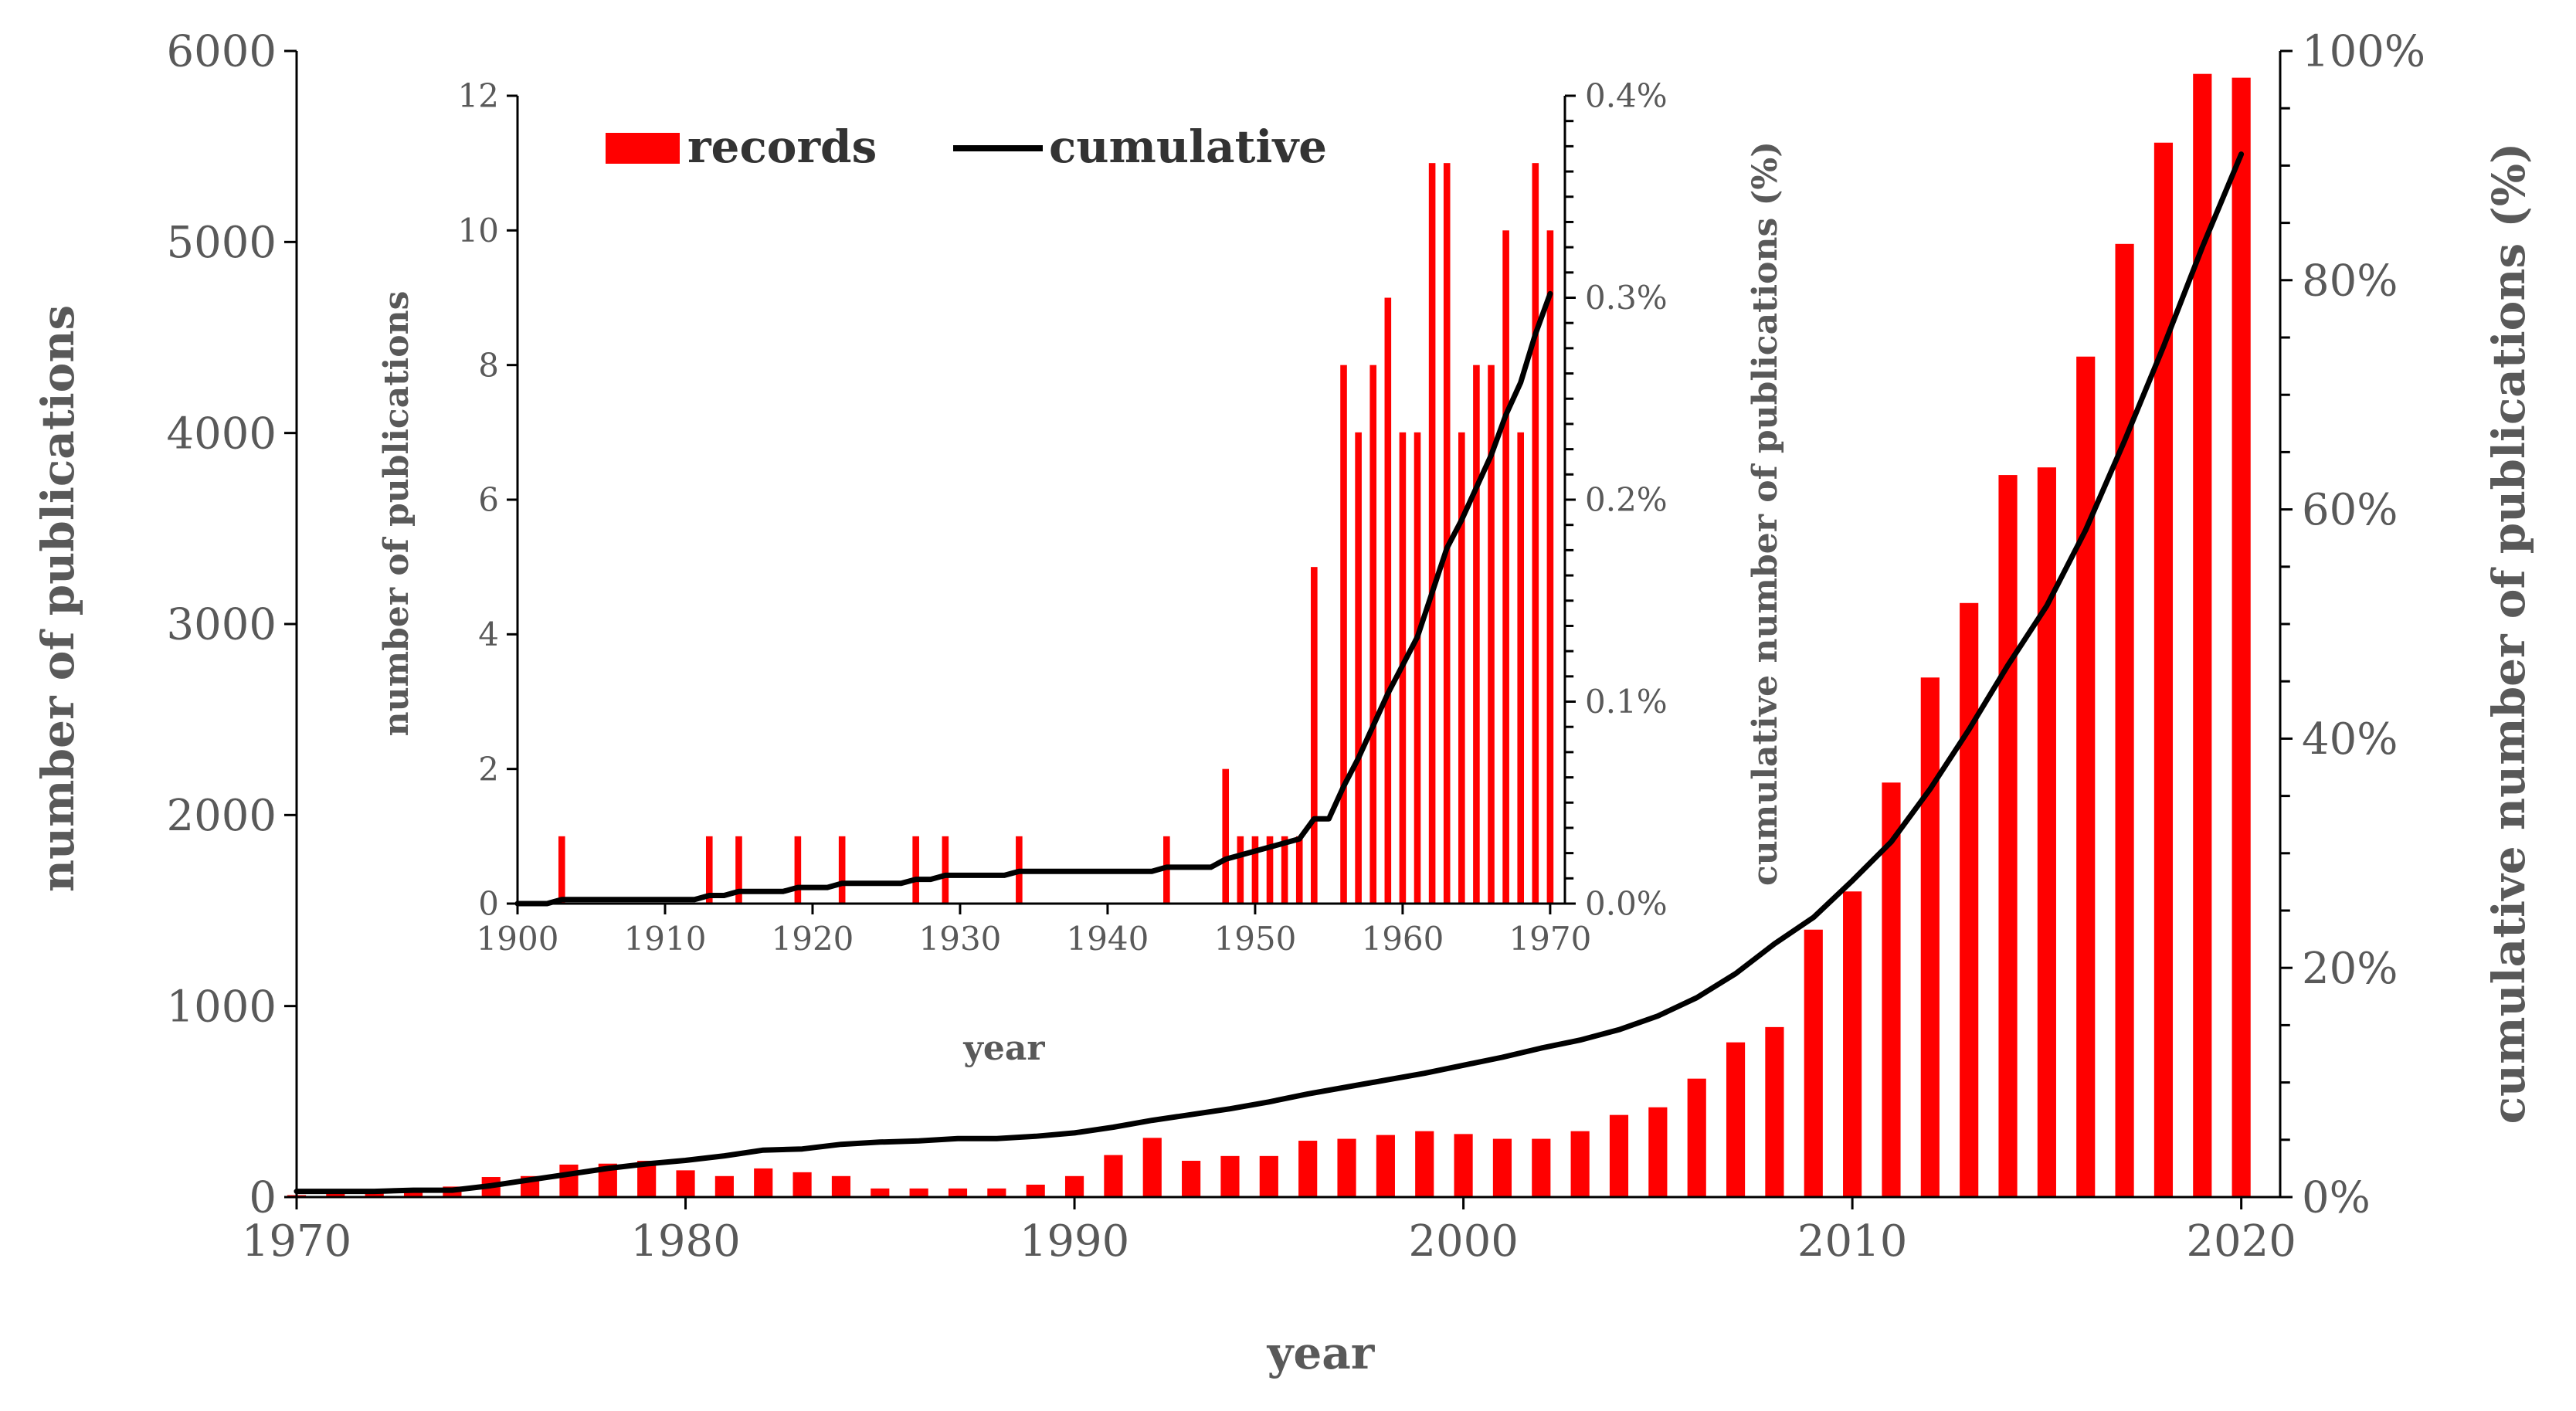 Image resolution: width=2576 pixels, height=1411 pixels. What do you see at coordinates (222, 1007) in the screenshot?
I see `main-y-tick-label: 1000` at bounding box center [222, 1007].